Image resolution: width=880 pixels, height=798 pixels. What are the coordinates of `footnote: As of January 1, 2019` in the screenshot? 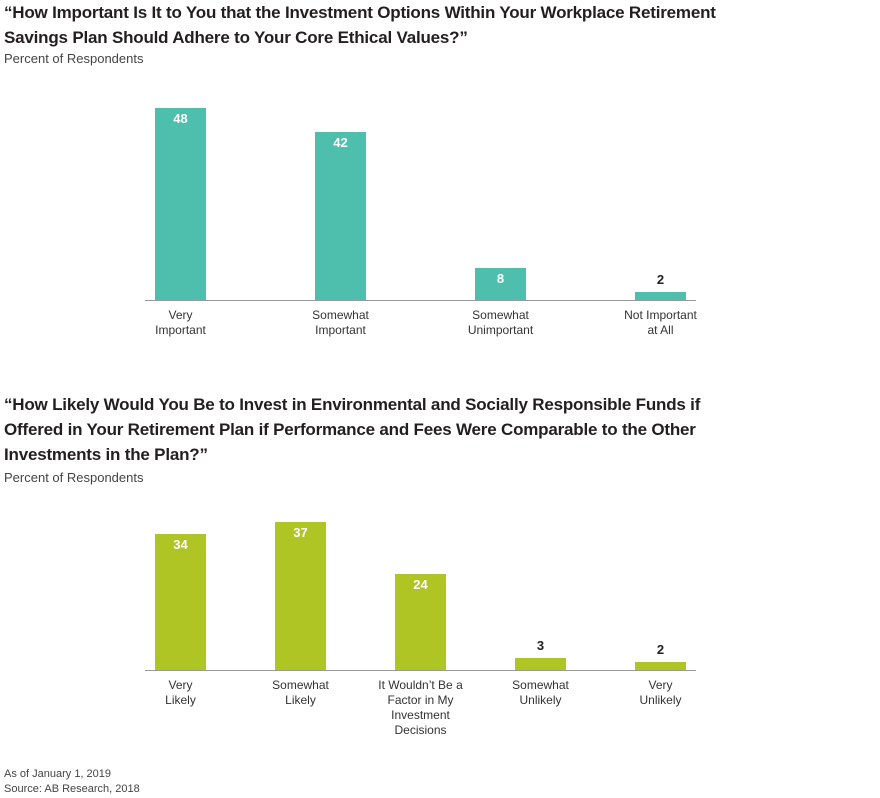 It's located at (58, 774).